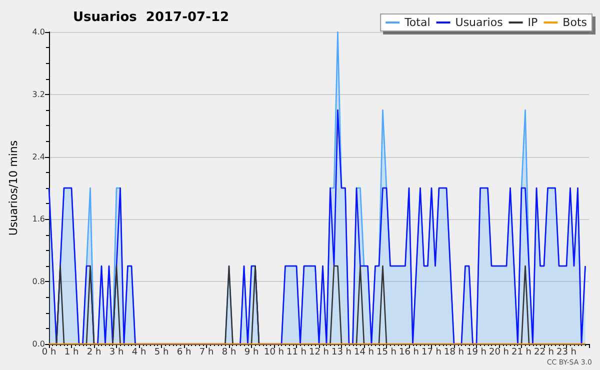 The width and height of the screenshot is (600, 370). What do you see at coordinates (479, 22) in the screenshot?
I see `legend-label: Usuarios` at bounding box center [479, 22].